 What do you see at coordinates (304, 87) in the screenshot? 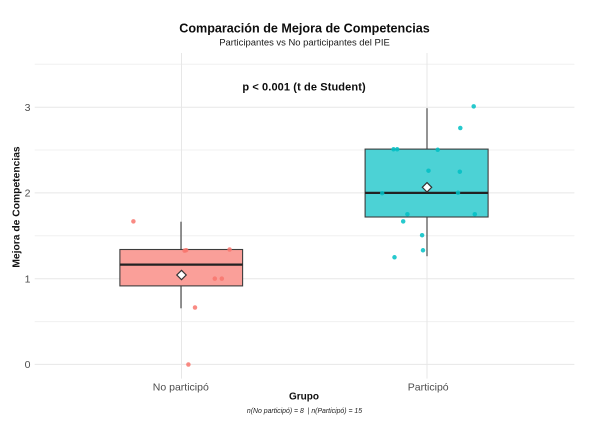
I see `svg-text: p < 0.001 (t de Student)` at bounding box center [304, 87].